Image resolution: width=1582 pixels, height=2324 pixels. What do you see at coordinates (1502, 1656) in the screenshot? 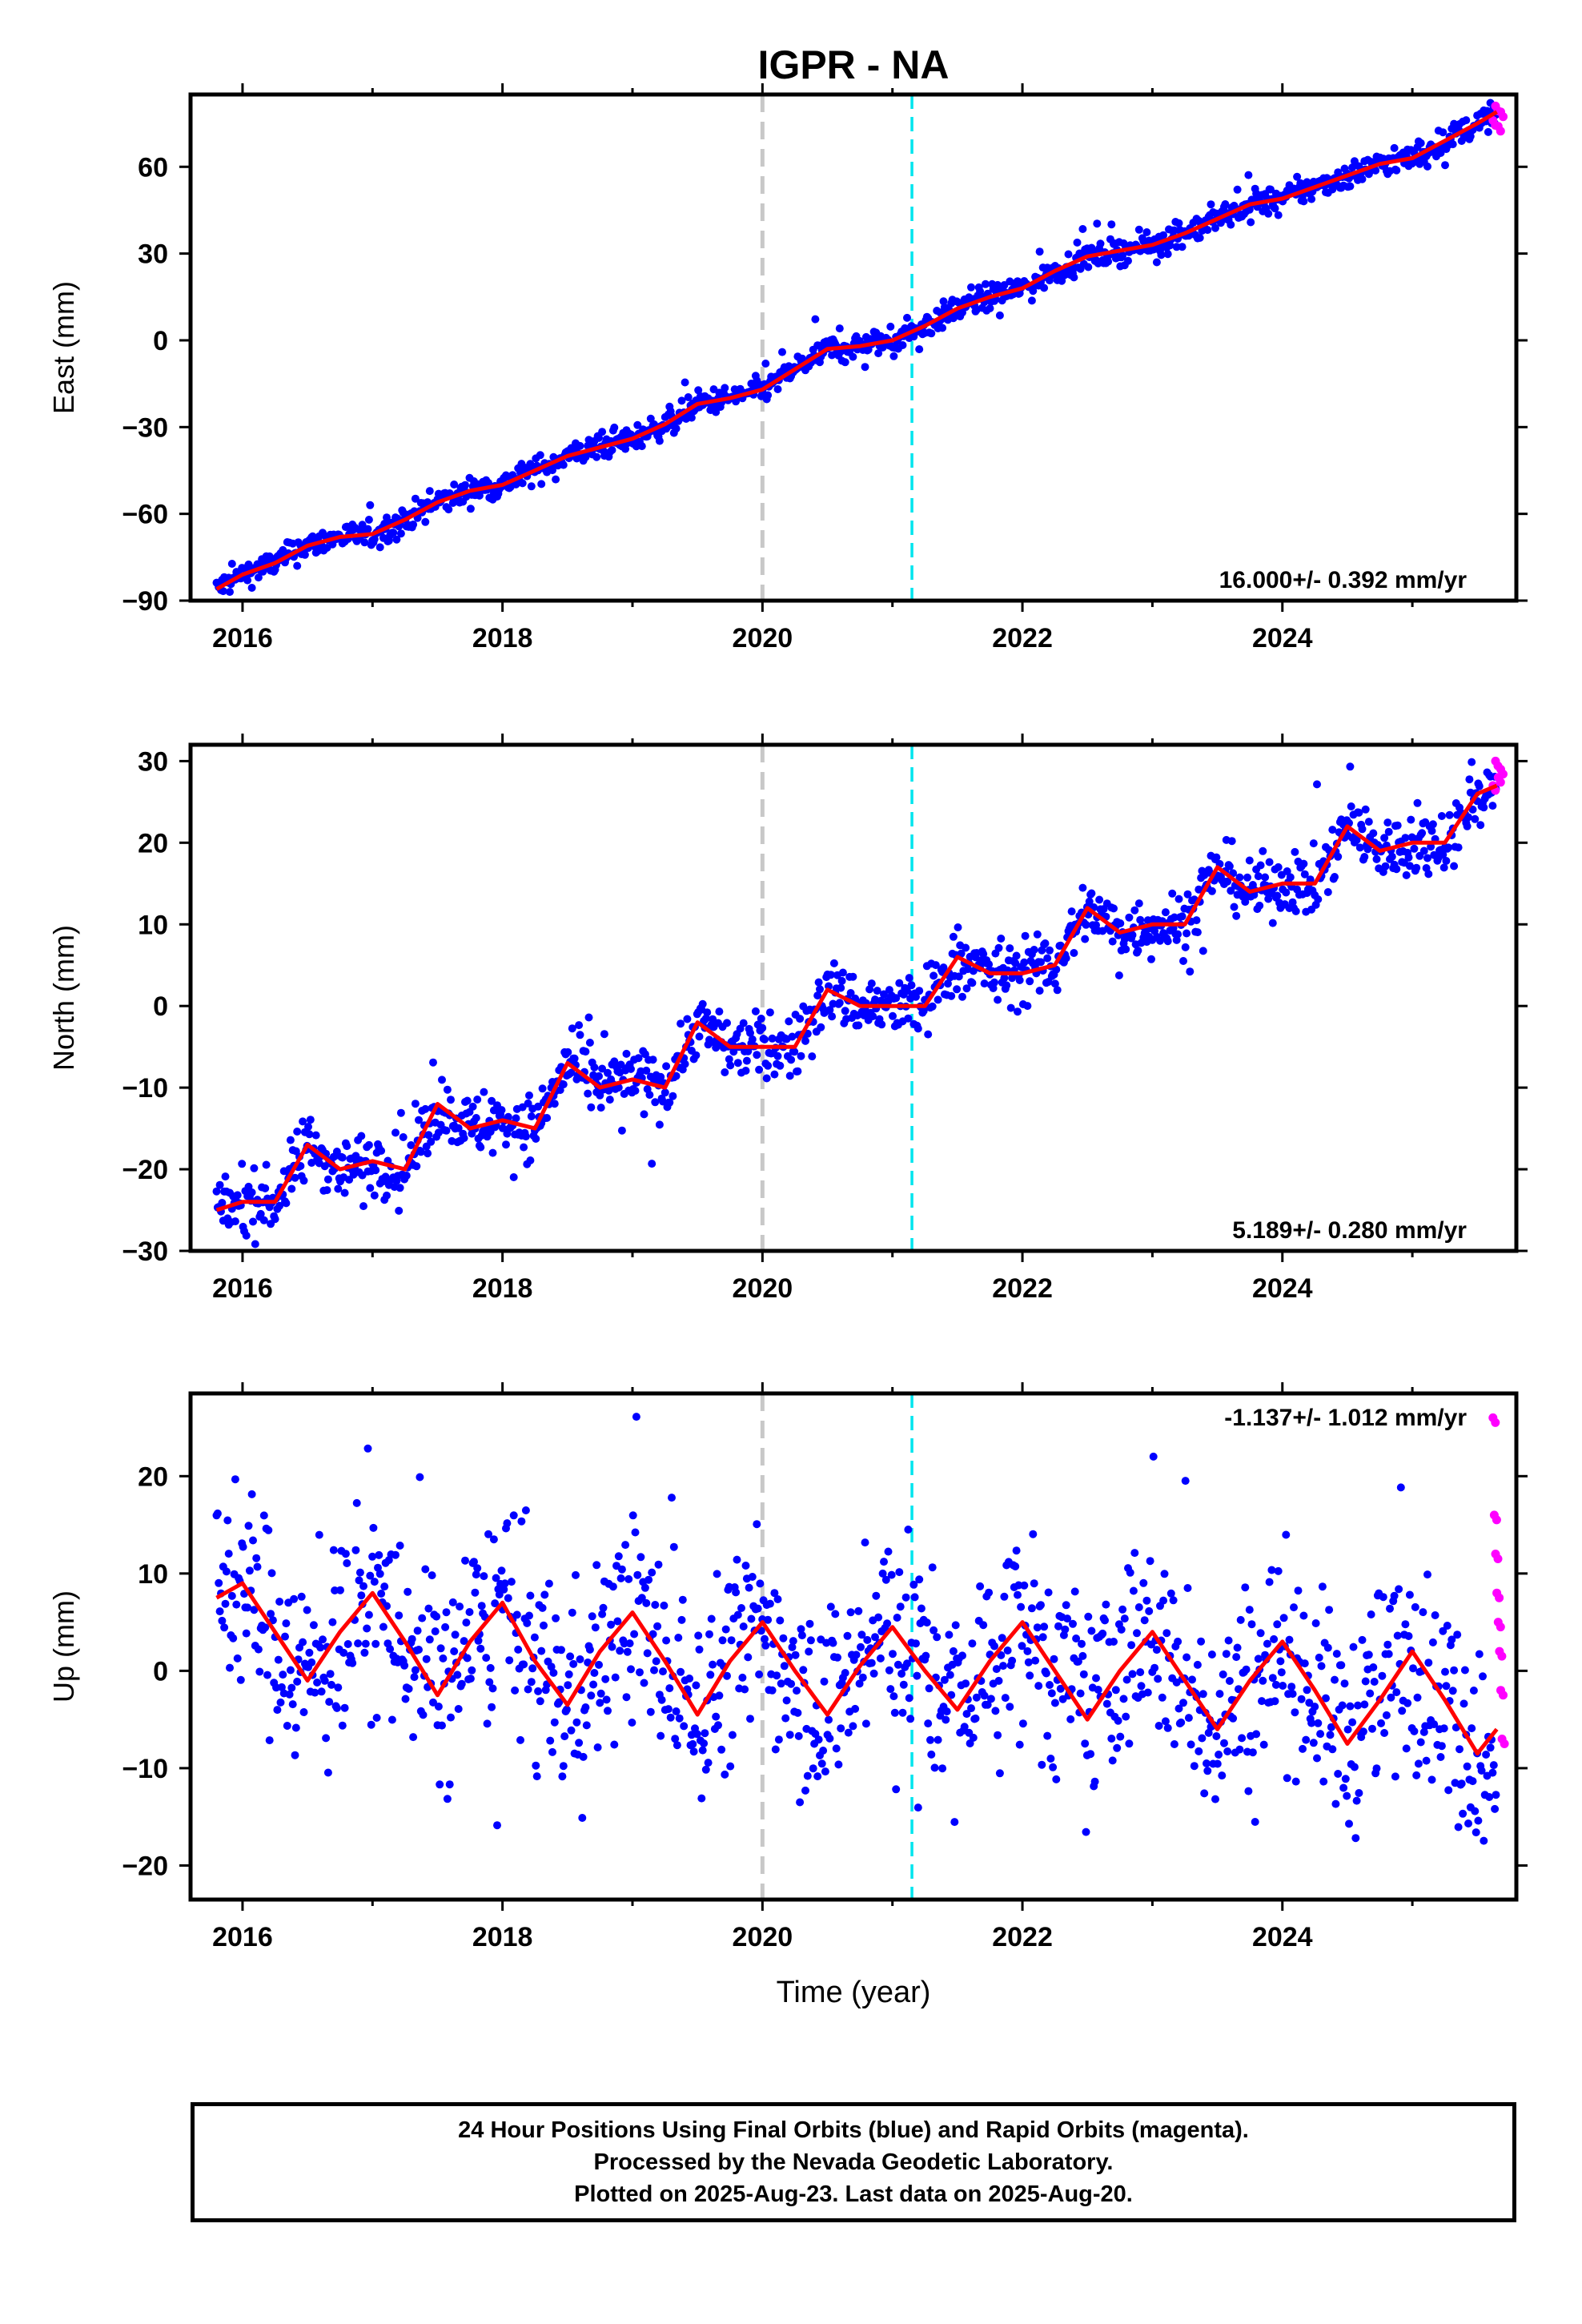
I see `data-point-rapid` at bounding box center [1502, 1656].